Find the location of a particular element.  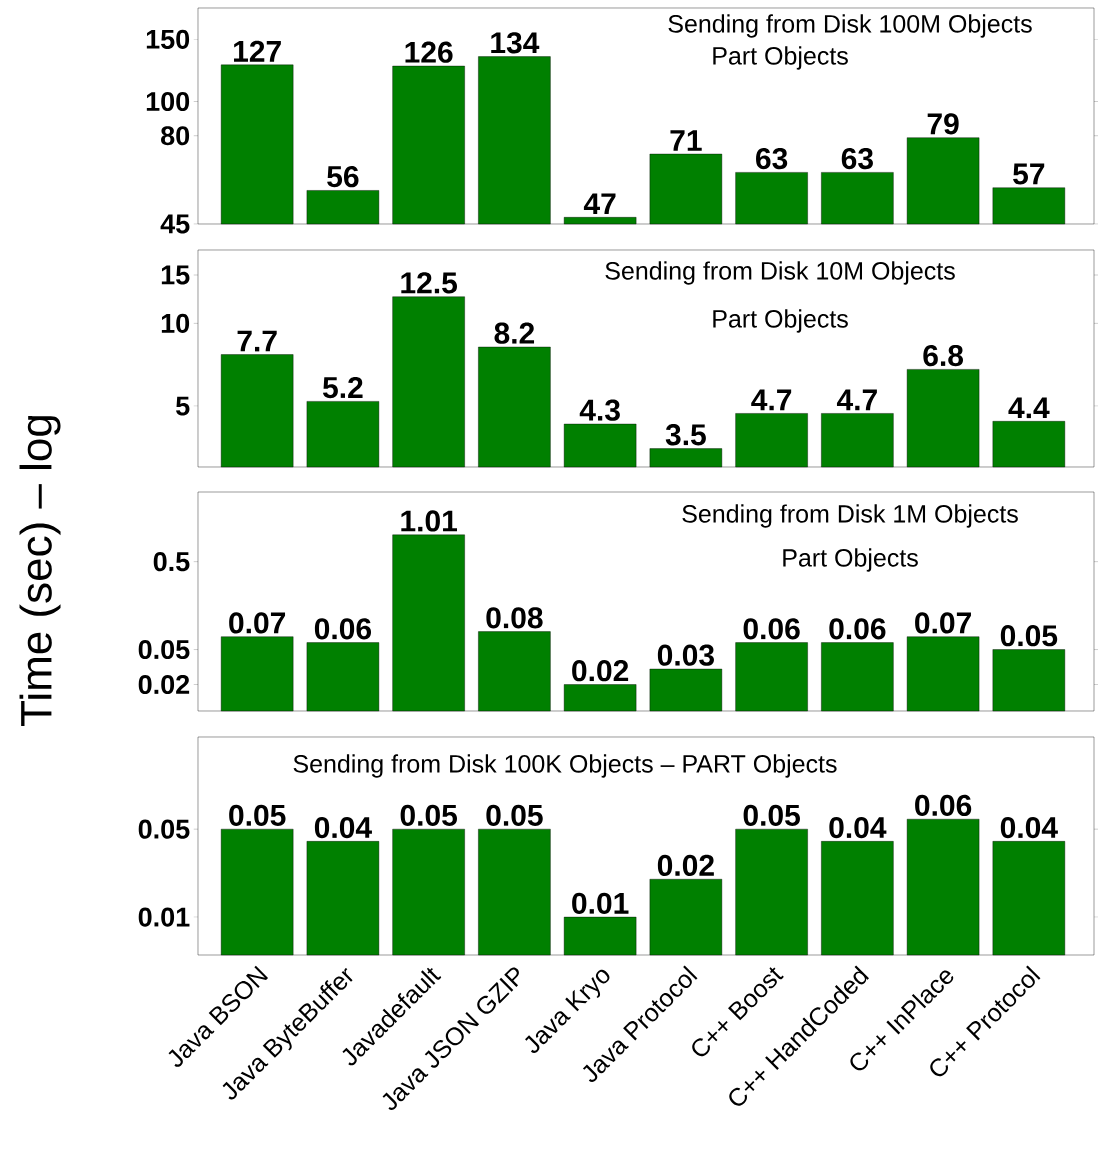

data-label: 7.7 is located at coordinates (257, 341).